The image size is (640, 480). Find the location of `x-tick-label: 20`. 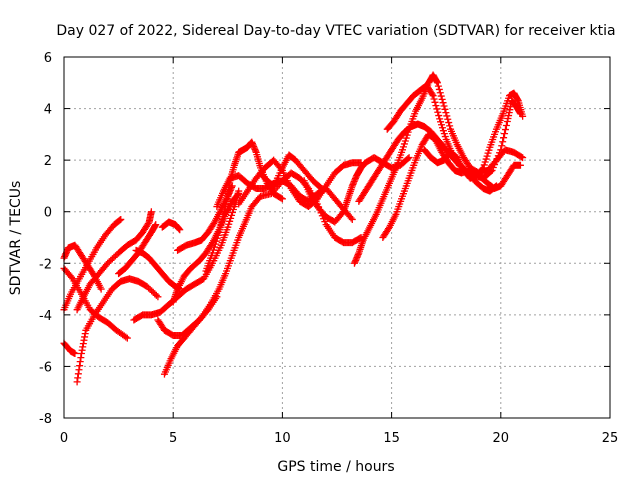

x-tick-label: 20 is located at coordinates (501, 438).